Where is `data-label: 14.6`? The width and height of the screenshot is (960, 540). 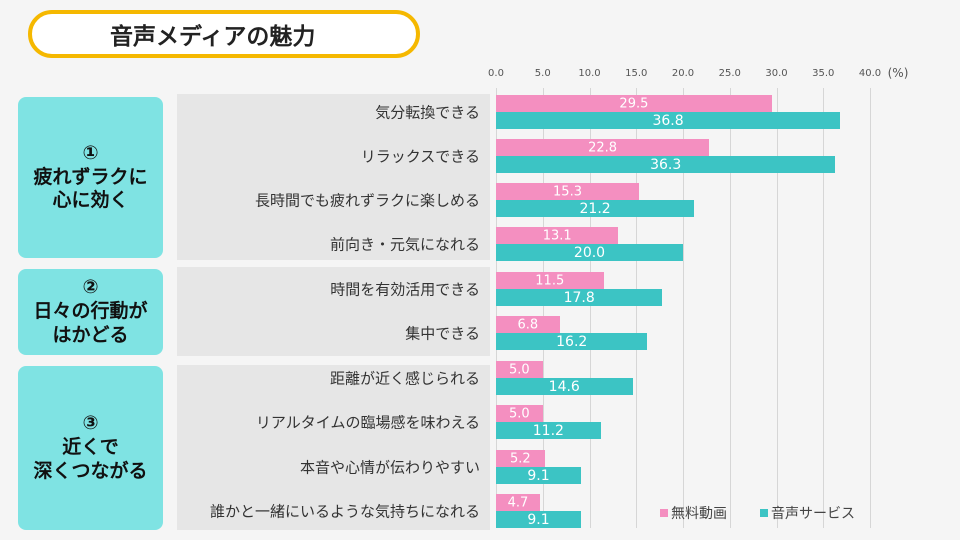
data-label: 14.6 is located at coordinates (564, 387).